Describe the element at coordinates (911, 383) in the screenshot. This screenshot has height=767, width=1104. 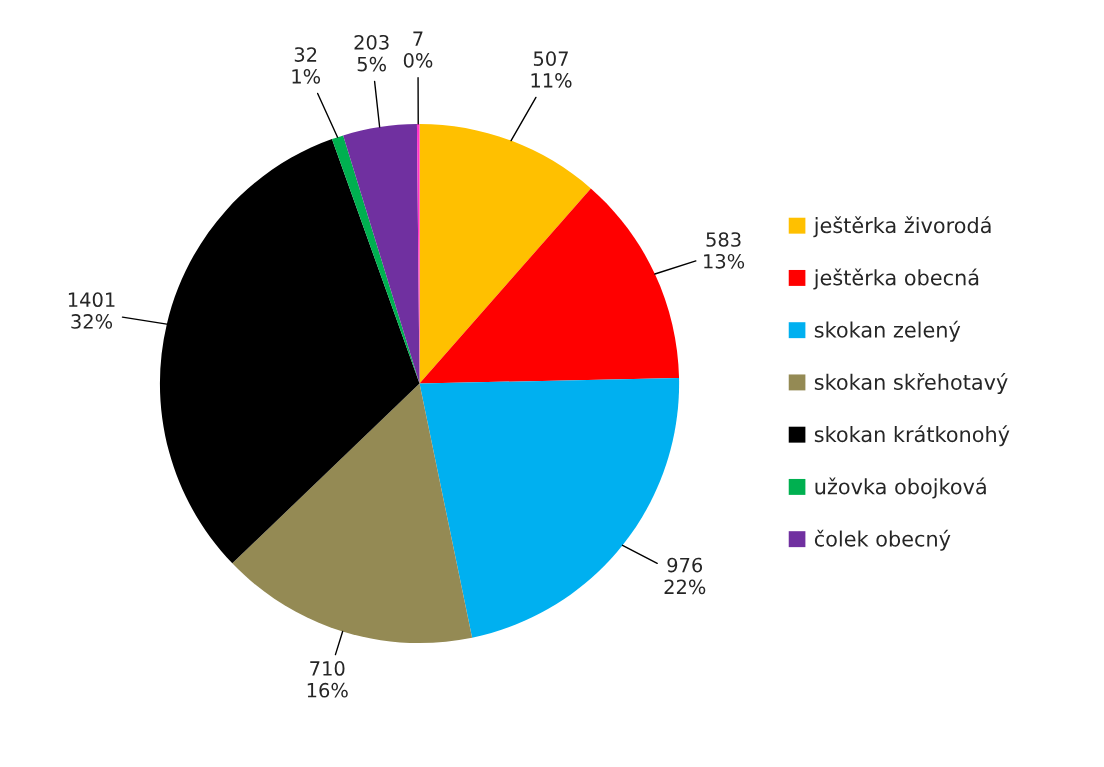
I see `legend-label: skokan skřehotavý` at that location.